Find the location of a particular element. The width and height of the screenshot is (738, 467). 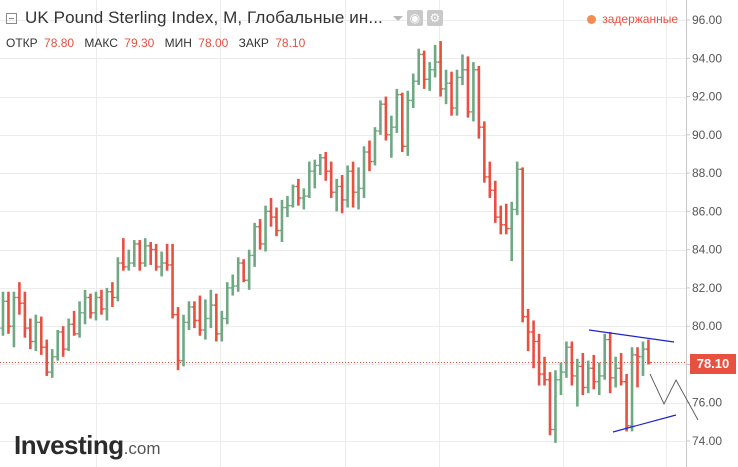

chevron-down-icon is located at coordinates (397, 18).